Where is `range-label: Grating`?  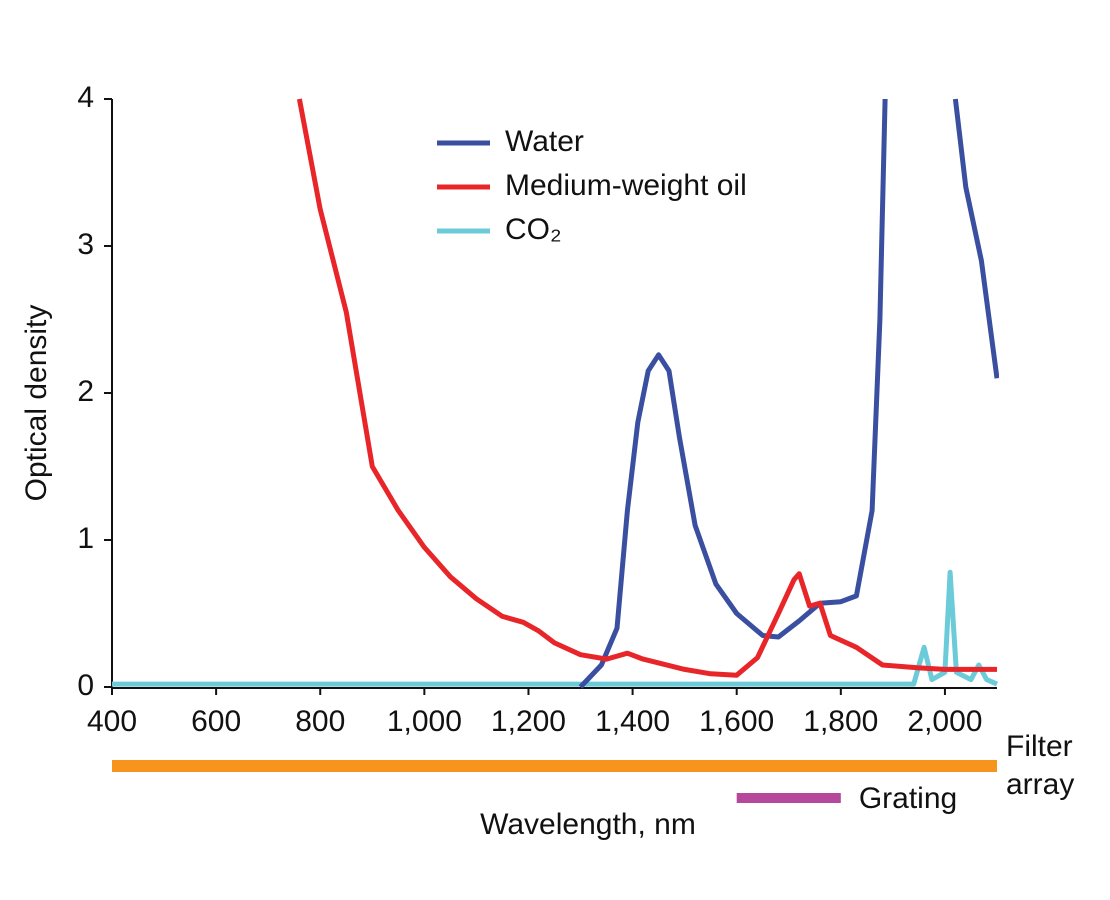
range-label: Grating is located at coordinates (908, 798).